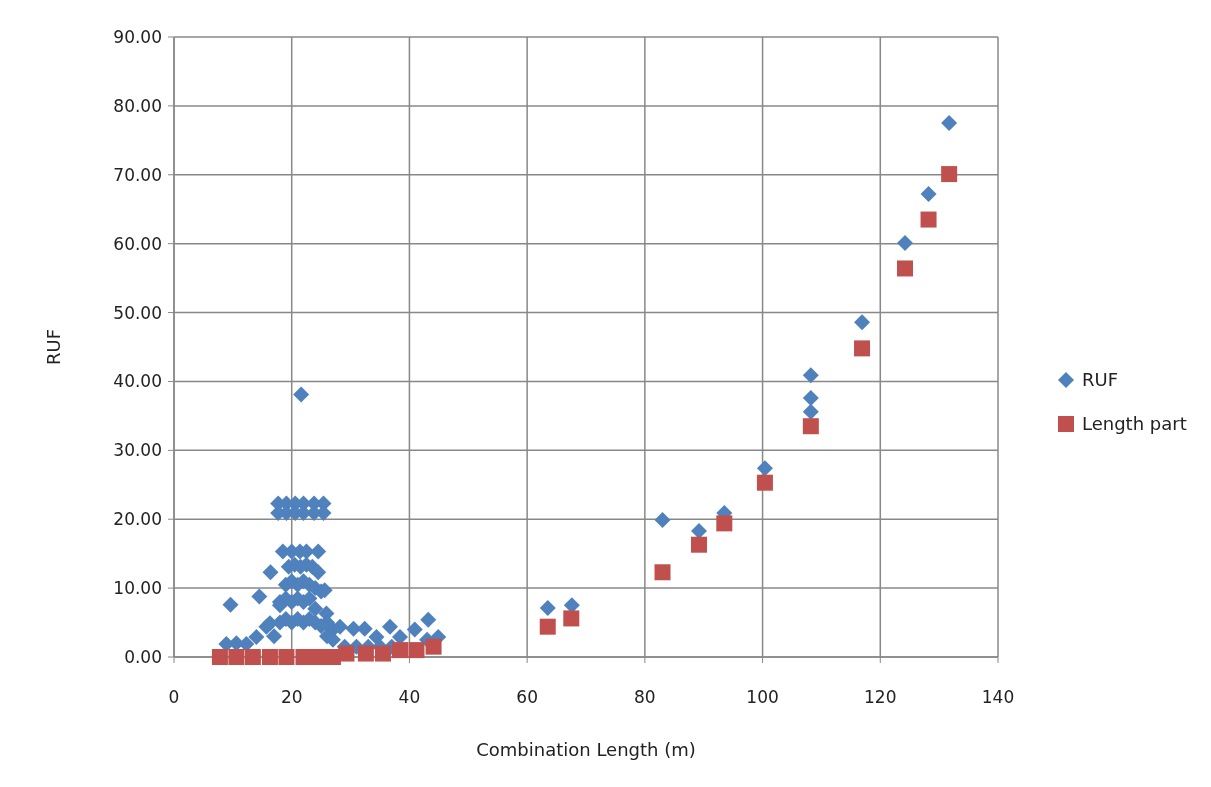 This screenshot has height=787, width=1211. I want to click on x-tick-label: 60, so click(527, 697).